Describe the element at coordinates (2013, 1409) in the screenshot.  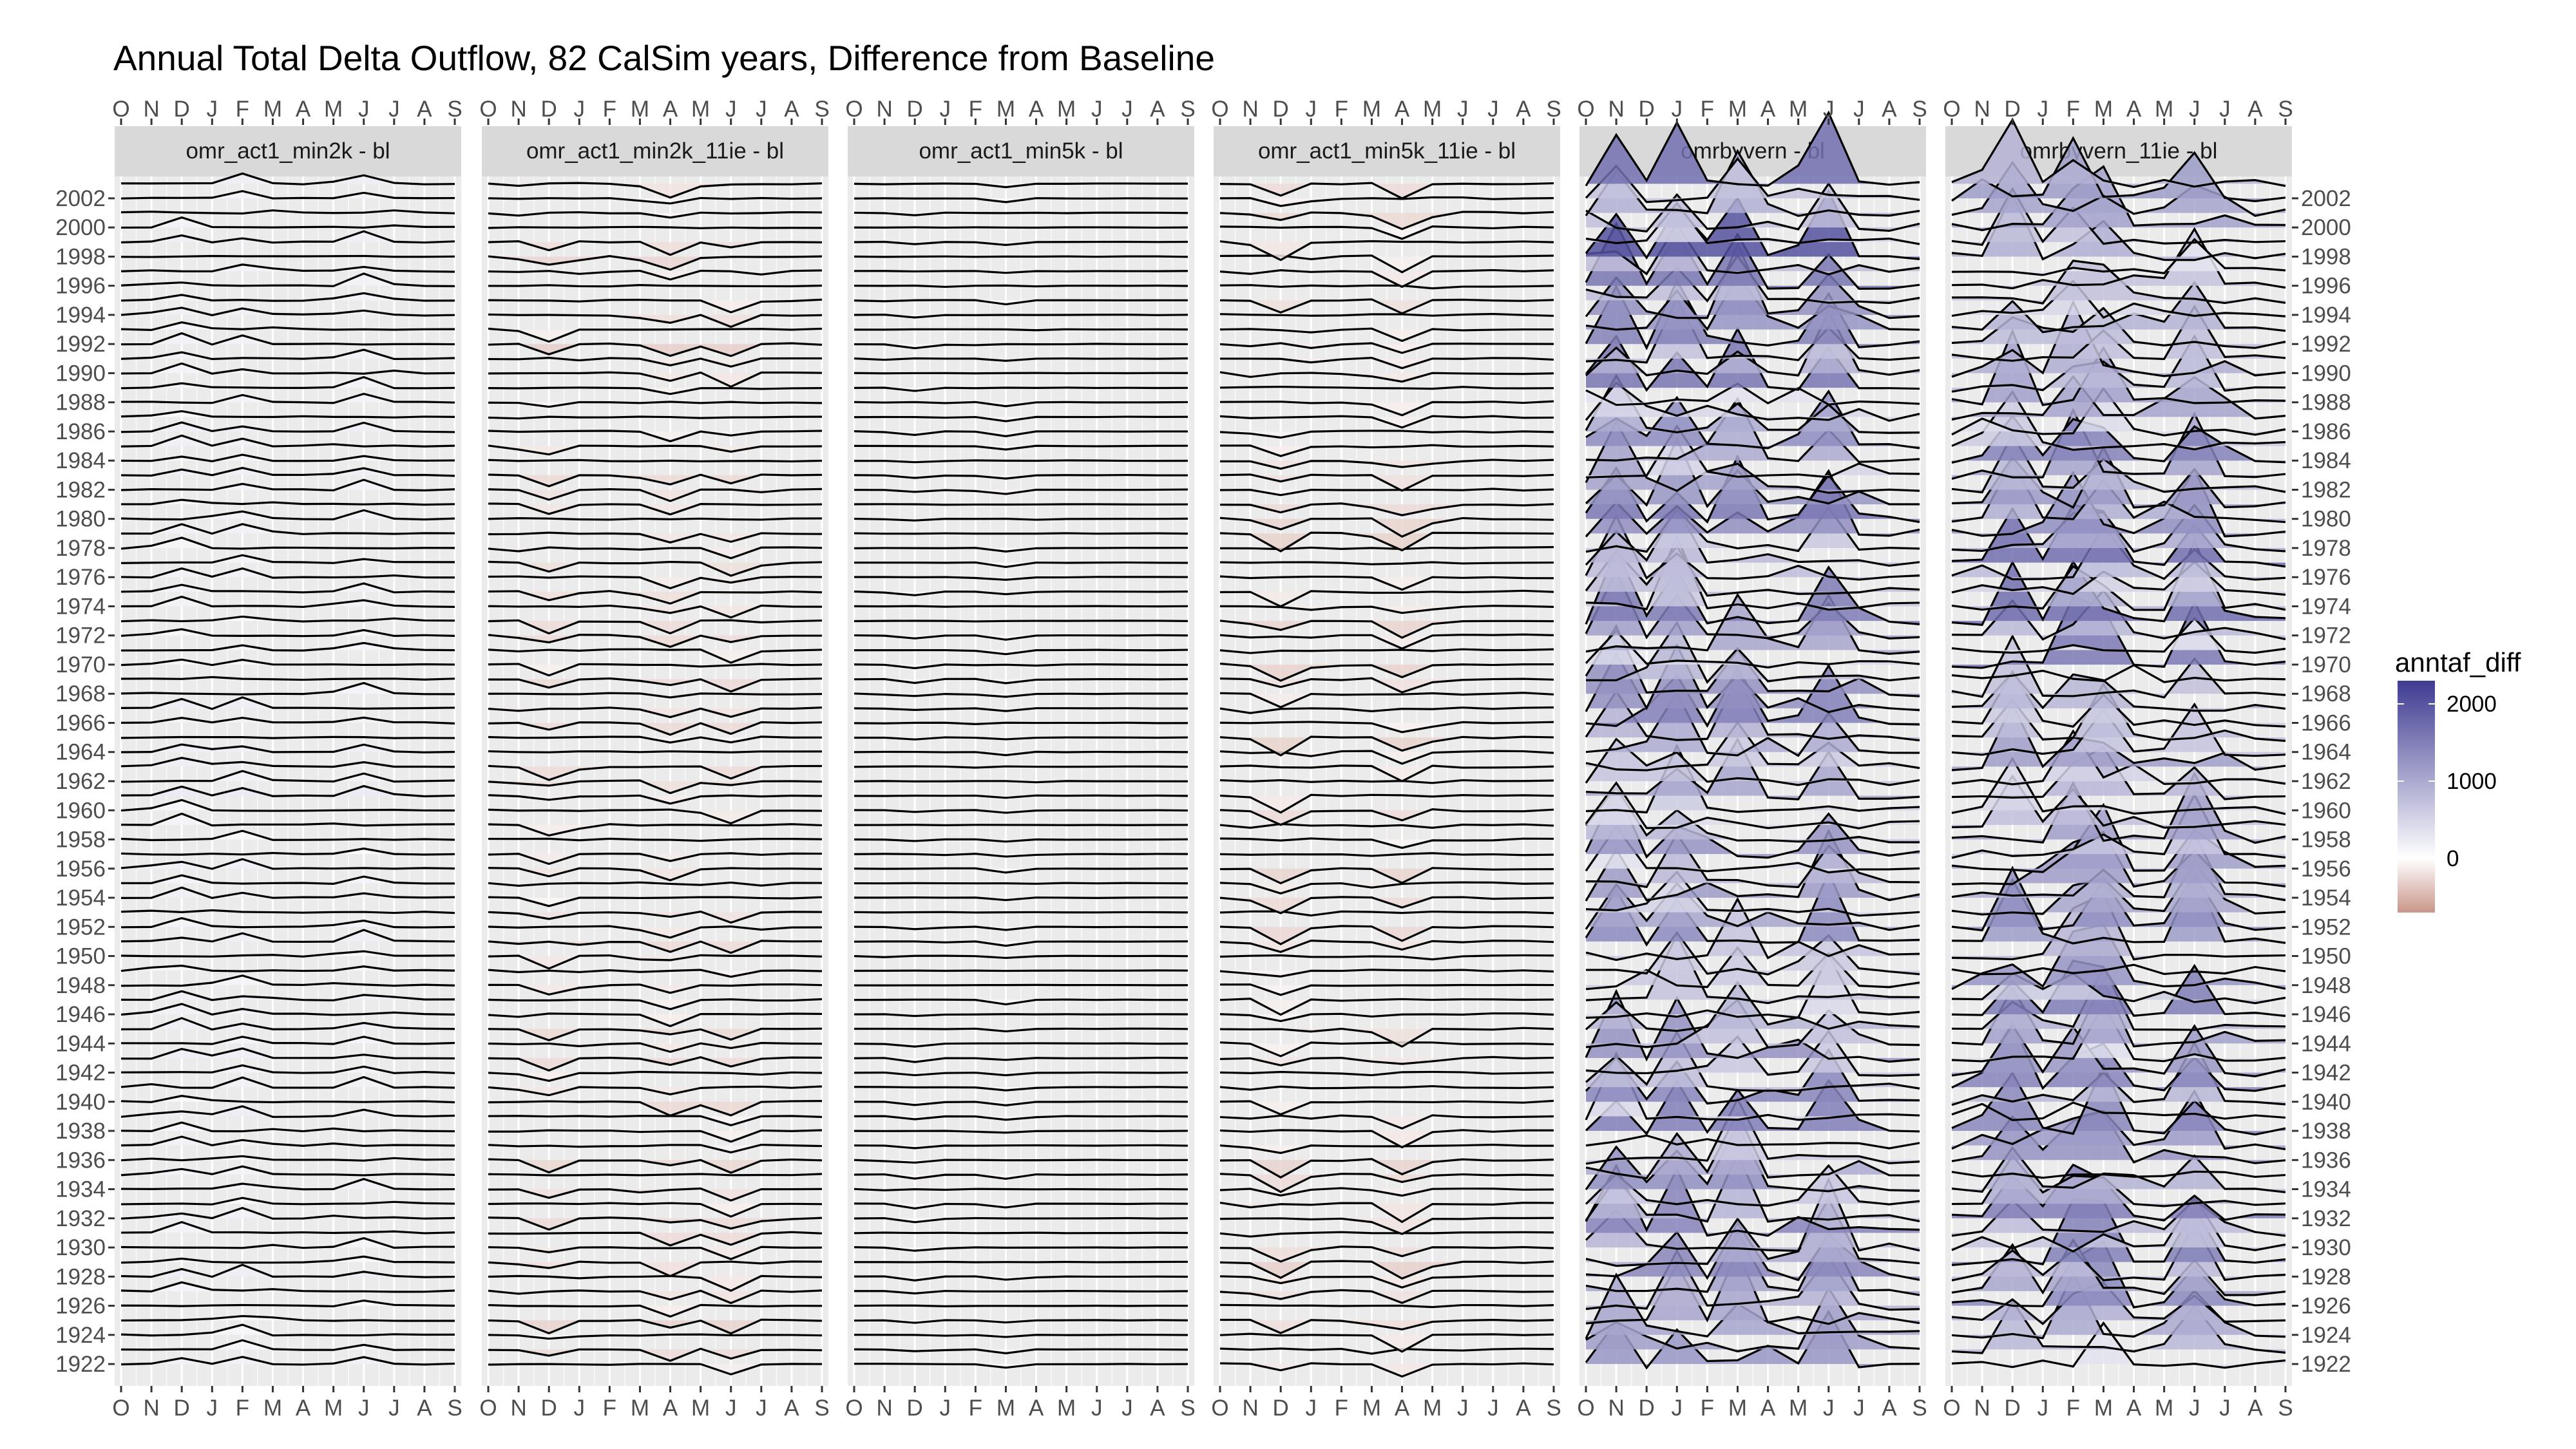
I see `x-tick-label-bottom: D` at that location.